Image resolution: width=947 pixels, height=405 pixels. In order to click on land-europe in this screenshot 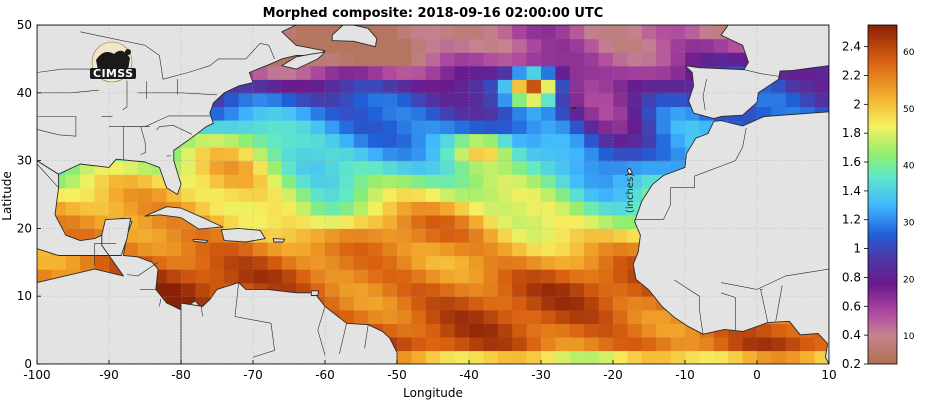, I will do `click(756, 72)`.